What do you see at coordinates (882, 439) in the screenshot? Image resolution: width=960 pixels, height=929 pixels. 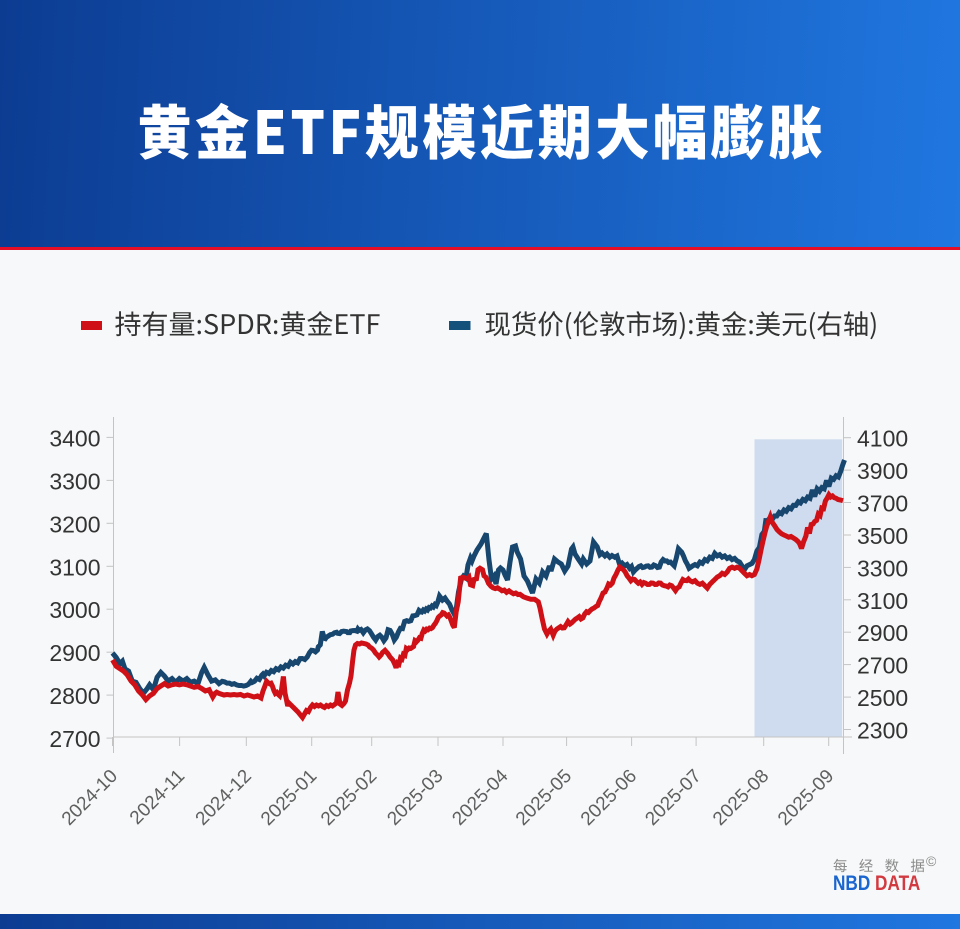 I see `svg-text: 4100` at bounding box center [882, 439].